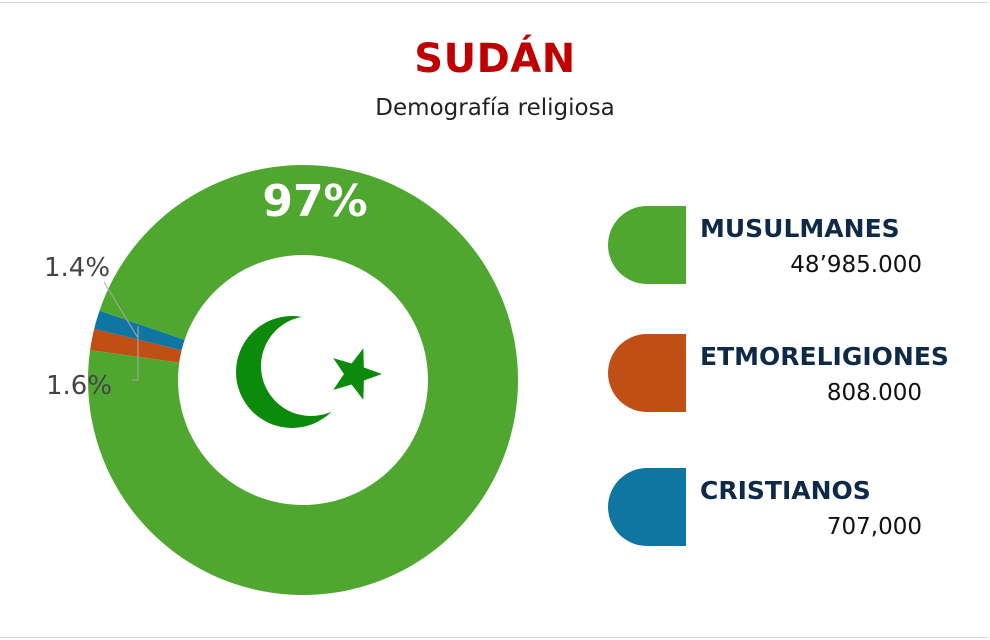 The height and width of the screenshot is (640, 990). Describe the element at coordinates (495, 108) in the screenshot. I see `chart-subtitle: Demografía religiosa` at that location.